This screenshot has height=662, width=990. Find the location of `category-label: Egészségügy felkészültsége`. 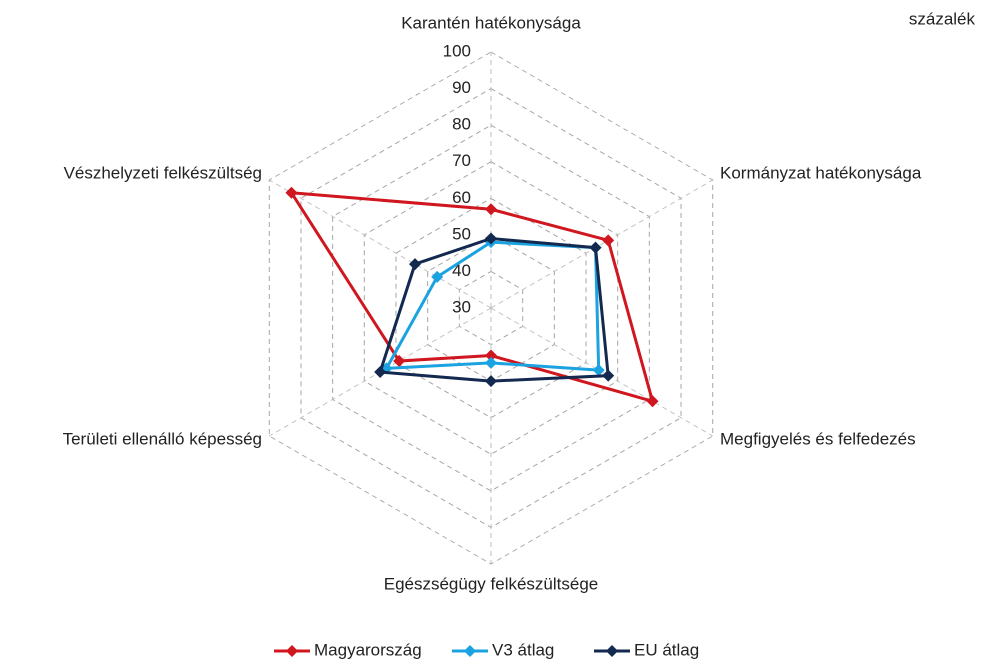

category-label: Egészségügy felkészültsége is located at coordinates (491, 583).